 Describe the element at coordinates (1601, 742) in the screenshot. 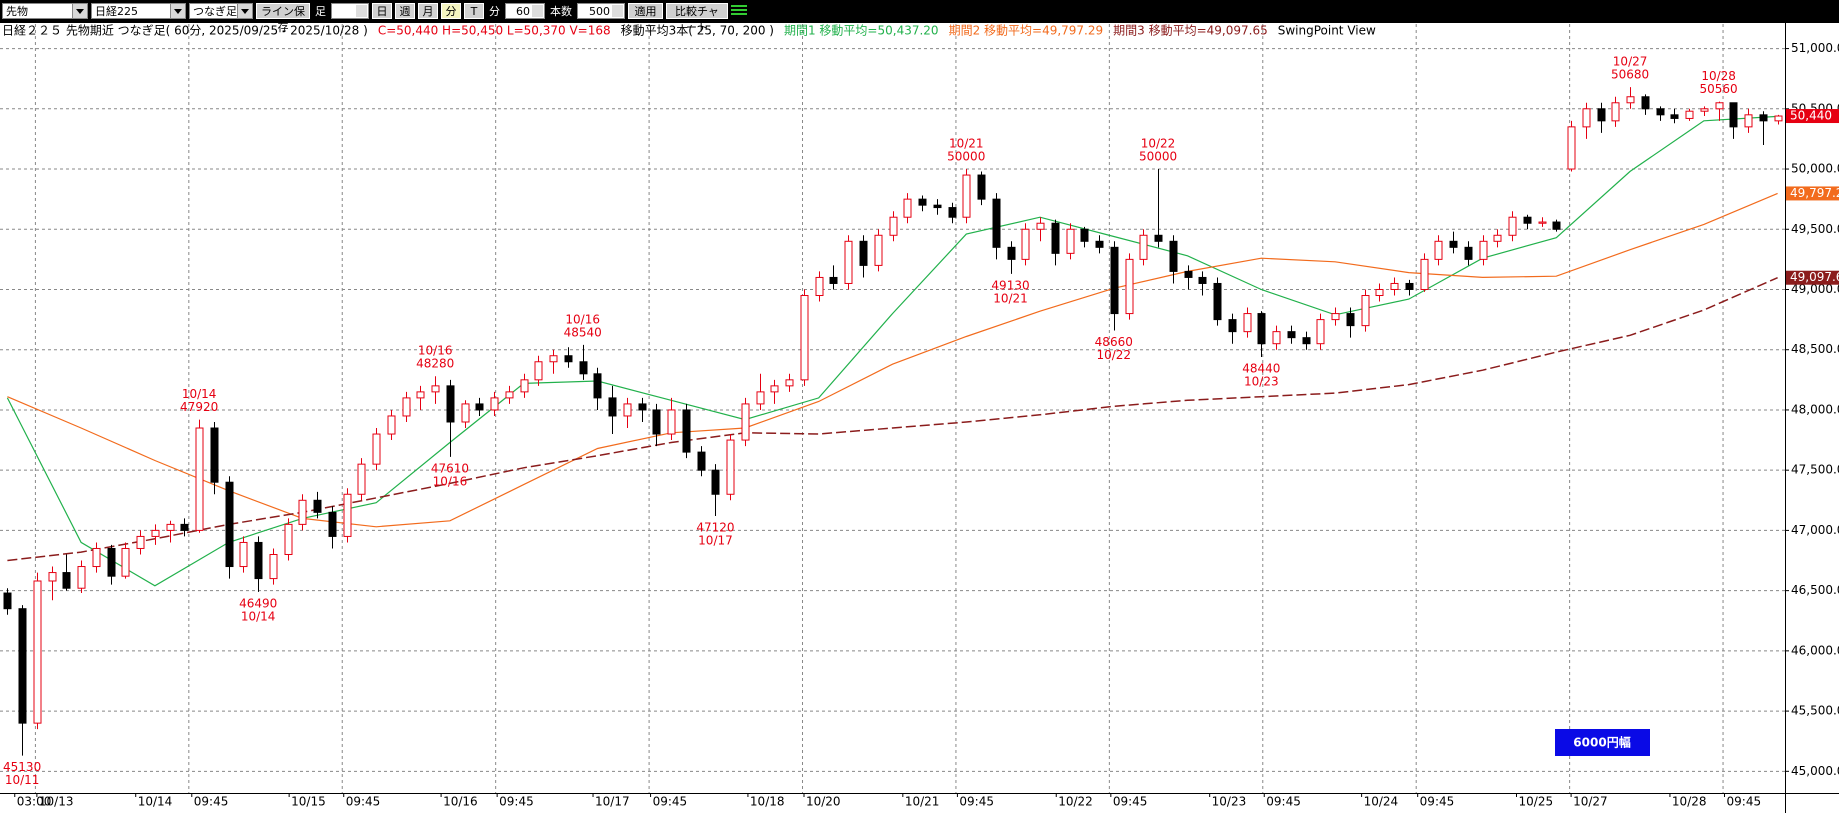

I see `badge: 6000円幅` at that location.